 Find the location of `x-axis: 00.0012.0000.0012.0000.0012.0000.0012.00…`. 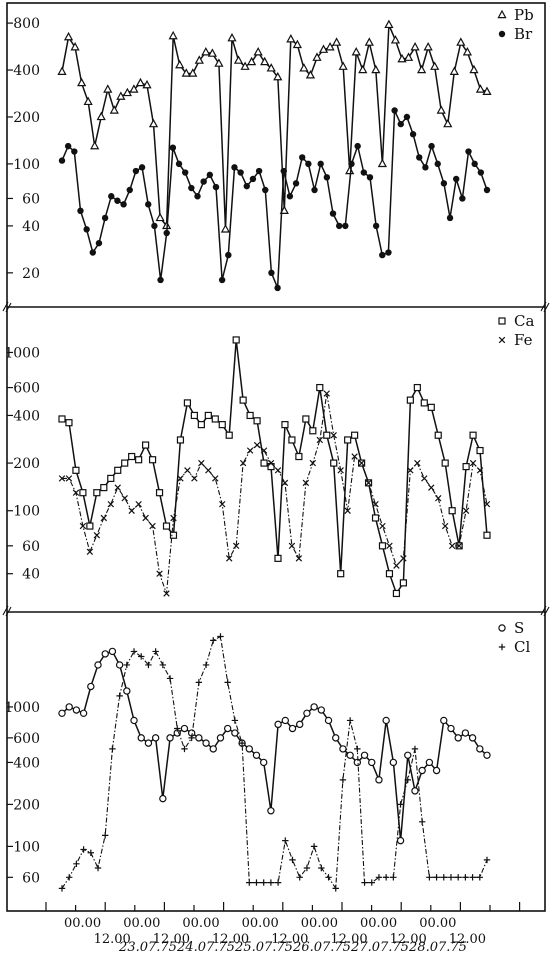

x-axis: 00.0012.0000.0012.0000.0012.0000.0012.00… is located at coordinates (283, 928).